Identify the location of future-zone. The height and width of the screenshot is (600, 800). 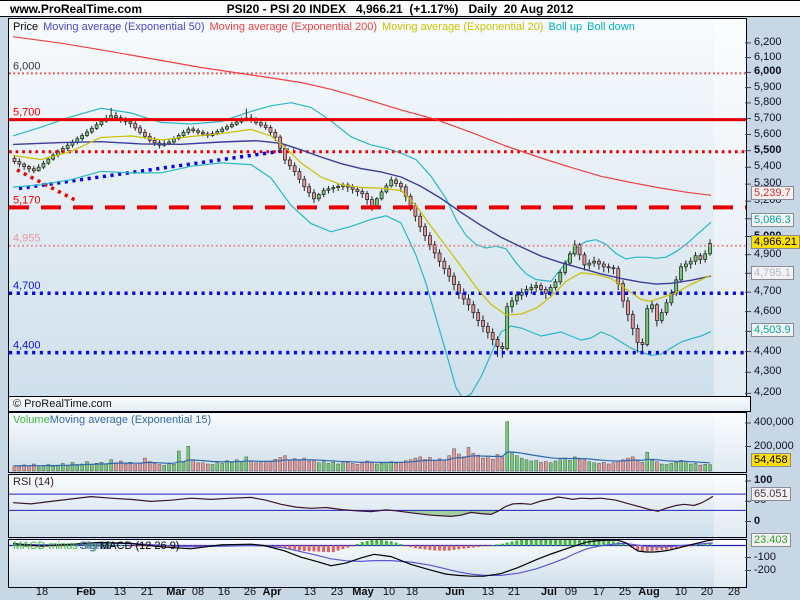
(730, 563).